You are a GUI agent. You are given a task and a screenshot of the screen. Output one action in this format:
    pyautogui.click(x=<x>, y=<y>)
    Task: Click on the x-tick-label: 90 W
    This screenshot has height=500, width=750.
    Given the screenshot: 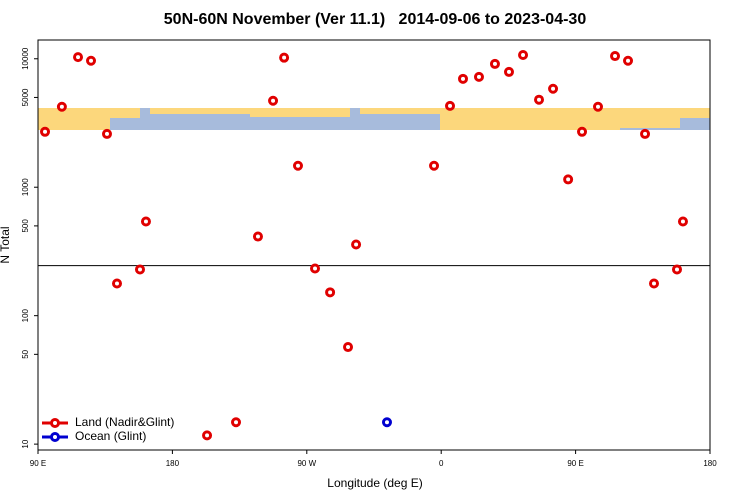 What is the action you would take?
    pyautogui.click(x=306, y=463)
    